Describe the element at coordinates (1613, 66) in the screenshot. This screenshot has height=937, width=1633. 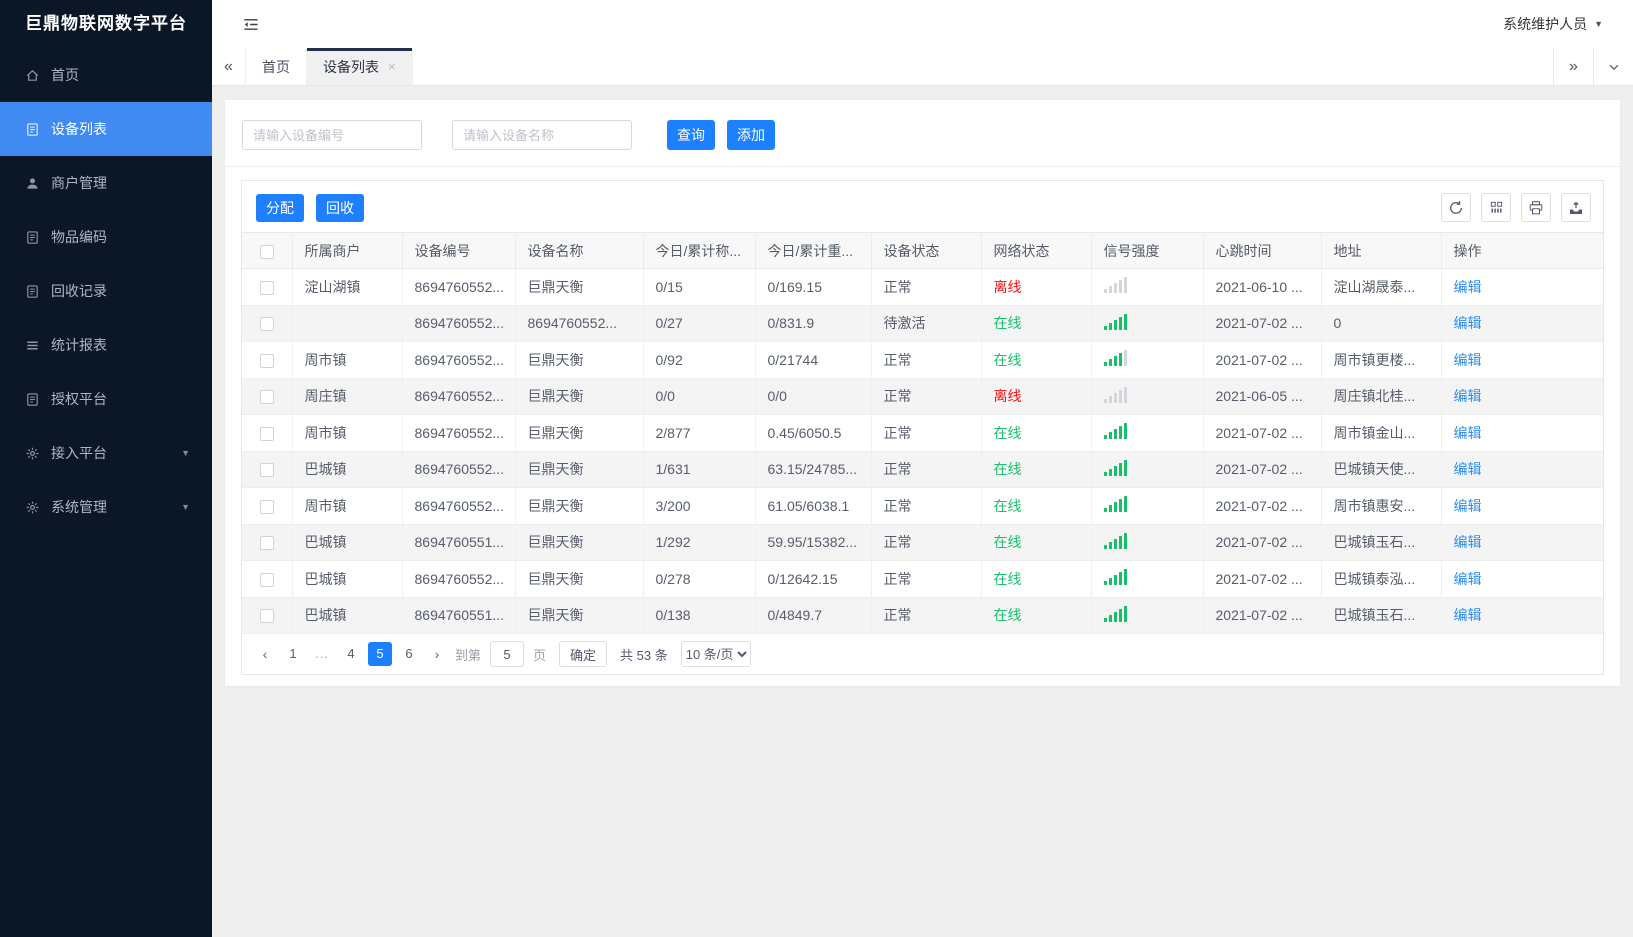
I see `tabs-menu-button` at that location.